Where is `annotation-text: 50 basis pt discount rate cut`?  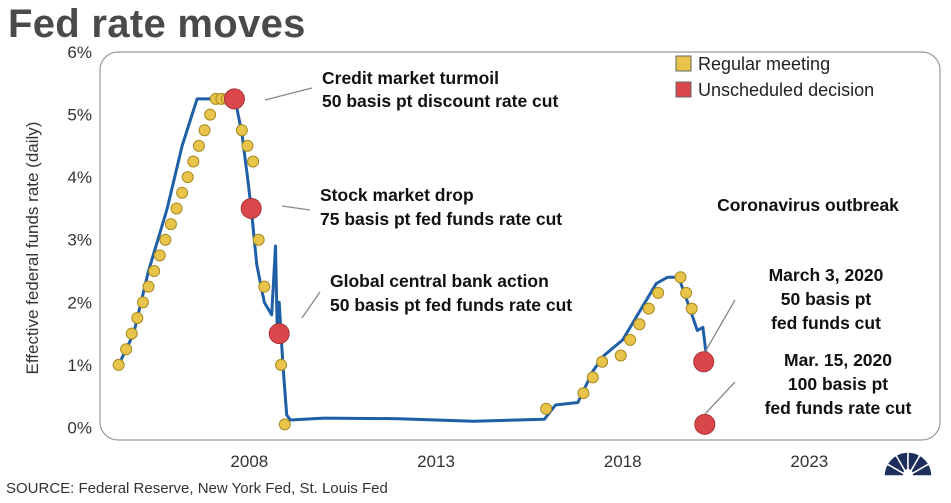 annotation-text: 50 basis pt discount rate cut is located at coordinates (440, 101).